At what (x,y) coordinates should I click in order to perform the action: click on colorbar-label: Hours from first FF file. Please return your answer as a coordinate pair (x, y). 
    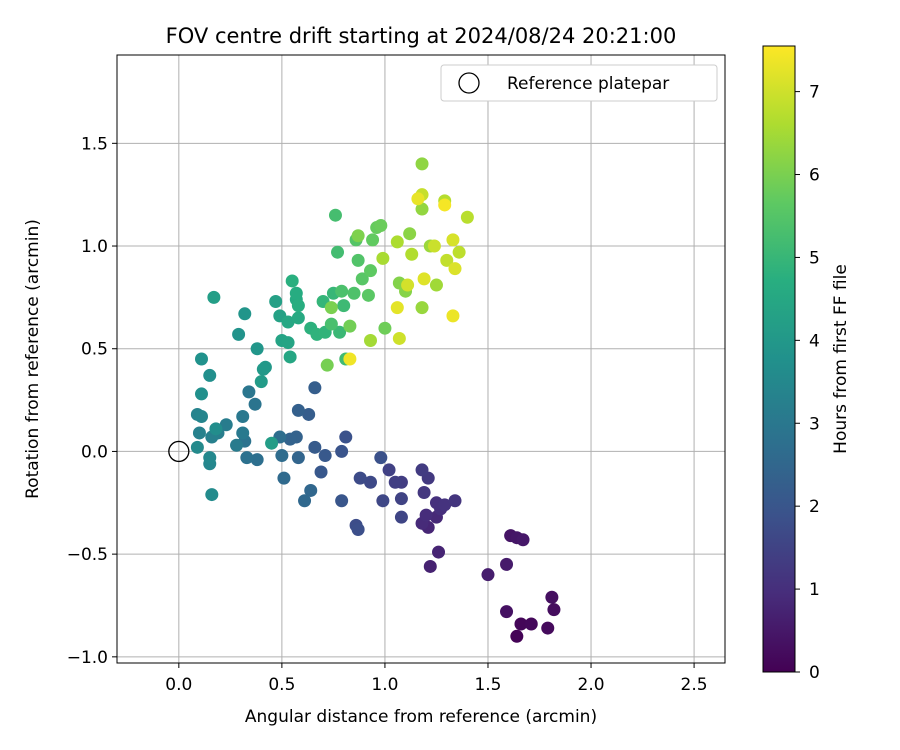
    Looking at the image, I should click on (841, 359).